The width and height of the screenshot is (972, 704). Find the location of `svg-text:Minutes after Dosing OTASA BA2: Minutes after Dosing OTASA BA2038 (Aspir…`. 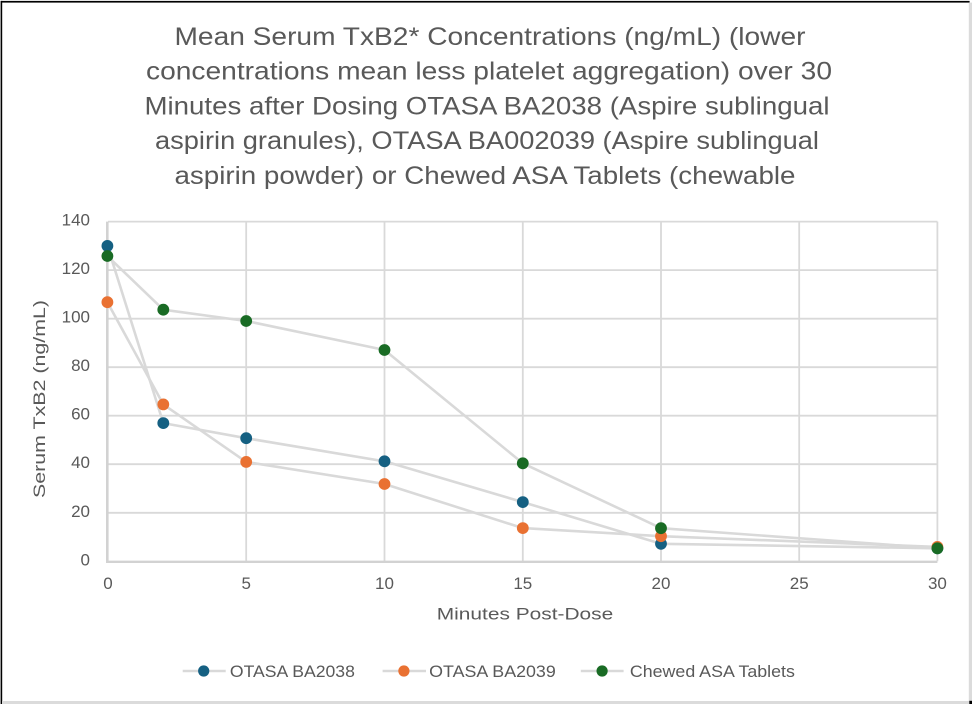

svg-text:Minutes after Dosing OTASA BA2: Minutes after Dosing OTASA BA2038 (Aspir… is located at coordinates (487, 106).